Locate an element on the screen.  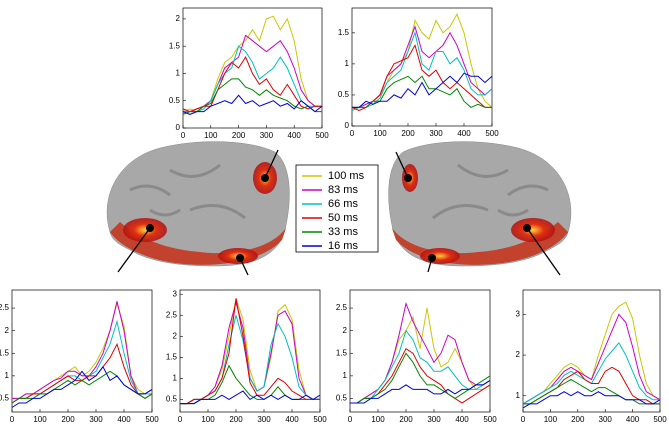
right-brain is located at coordinates (480, 204).